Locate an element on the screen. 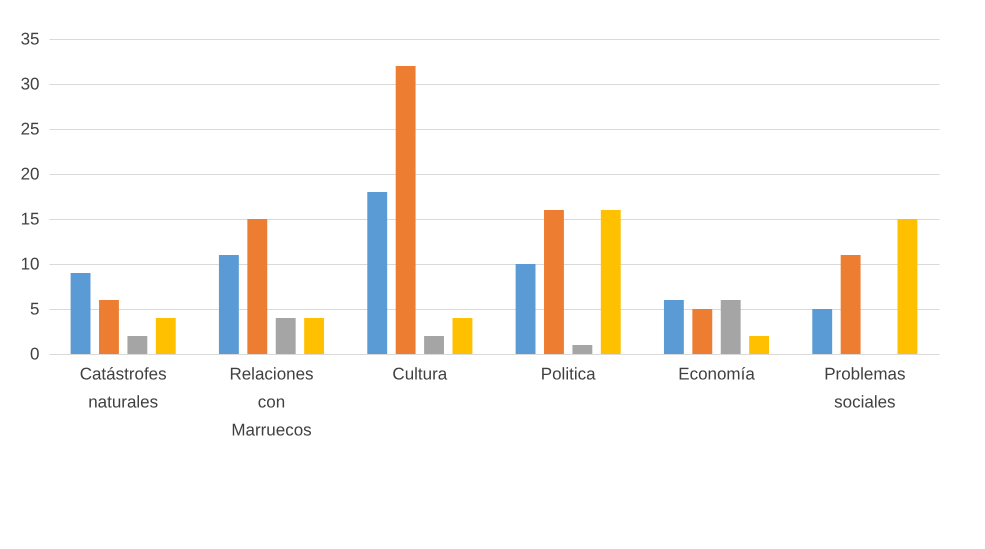  x-tick-label: Cultura is located at coordinates (420, 374).